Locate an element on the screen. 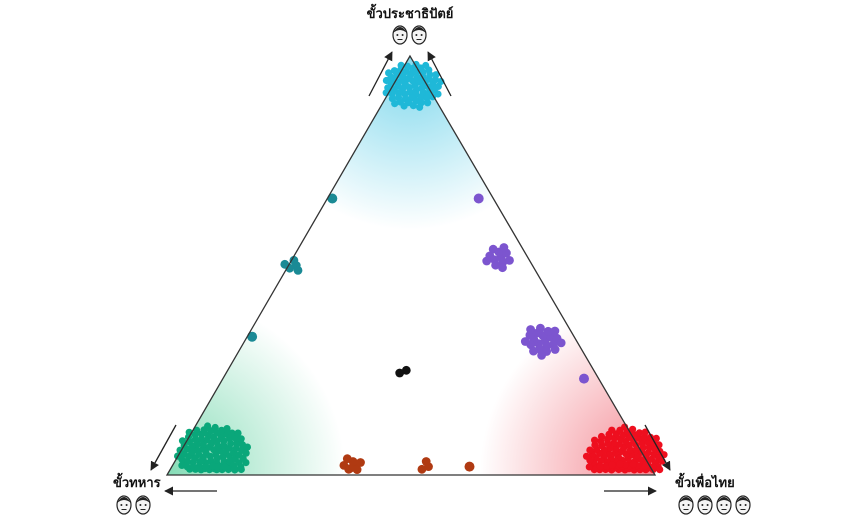  pole-label-top: ขั้วประชาธิปัตย์ is located at coordinates (410, 12).